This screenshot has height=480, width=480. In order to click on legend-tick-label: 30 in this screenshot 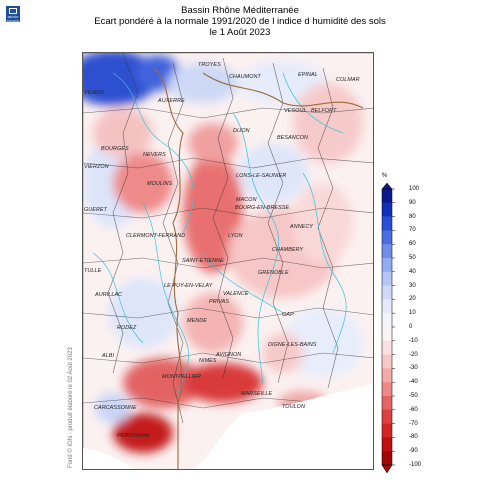, I will do `click(412, 285)`.